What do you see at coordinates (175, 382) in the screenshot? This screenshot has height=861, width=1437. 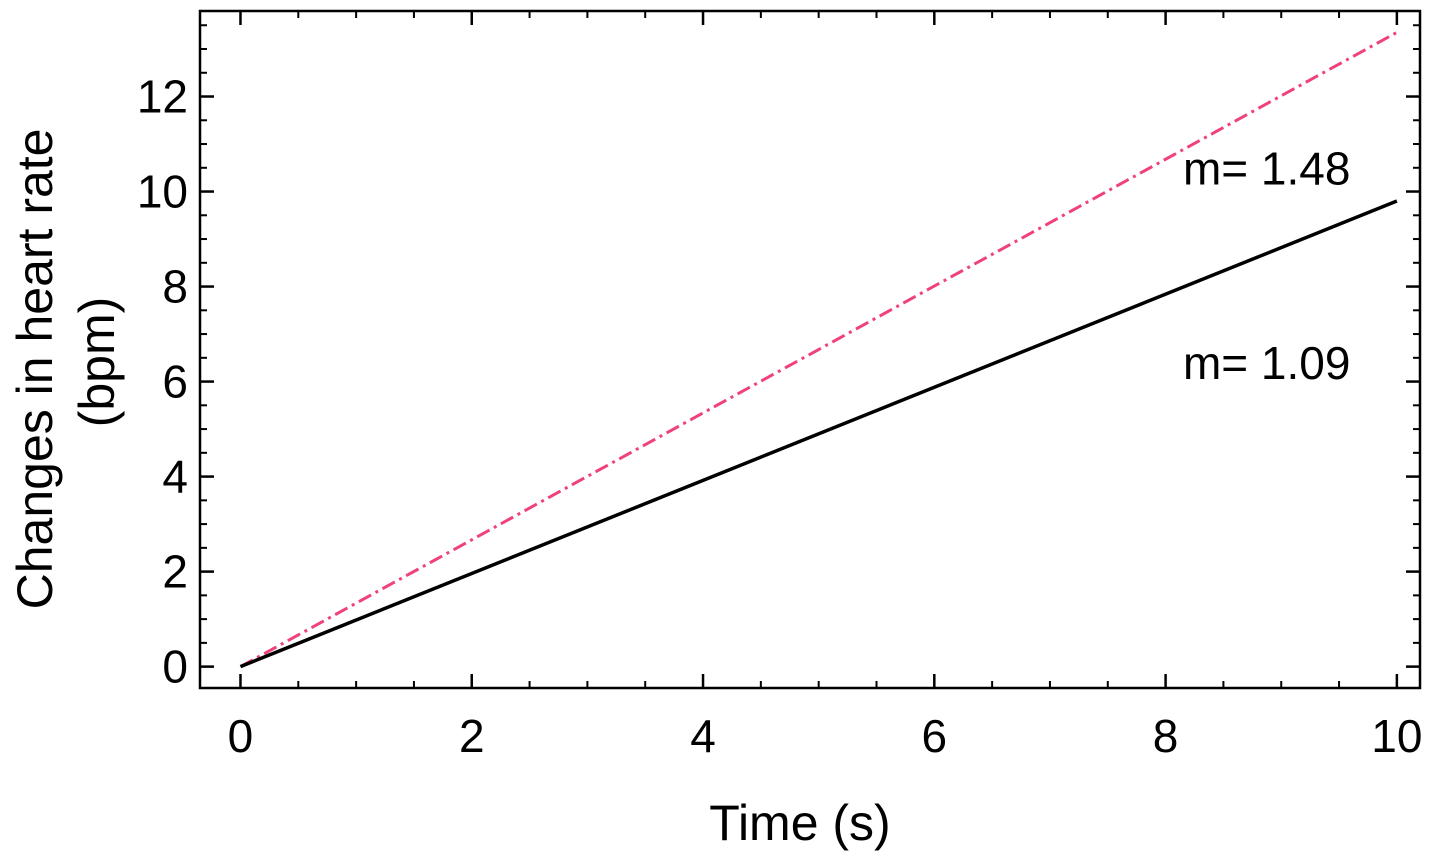 I see `y-tick-label: 6` at bounding box center [175, 382].